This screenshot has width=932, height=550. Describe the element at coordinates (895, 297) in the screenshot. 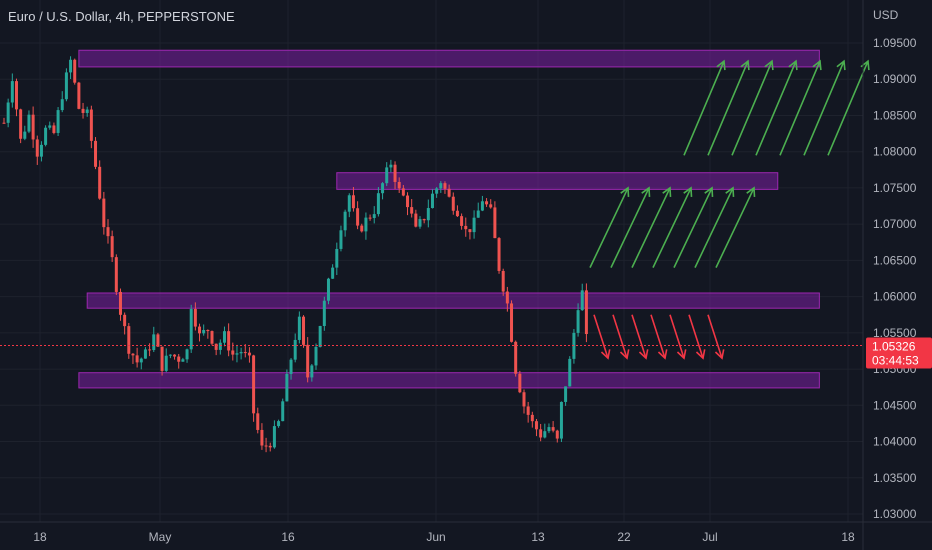

I see `price-tick-label: 1.06000` at that location.